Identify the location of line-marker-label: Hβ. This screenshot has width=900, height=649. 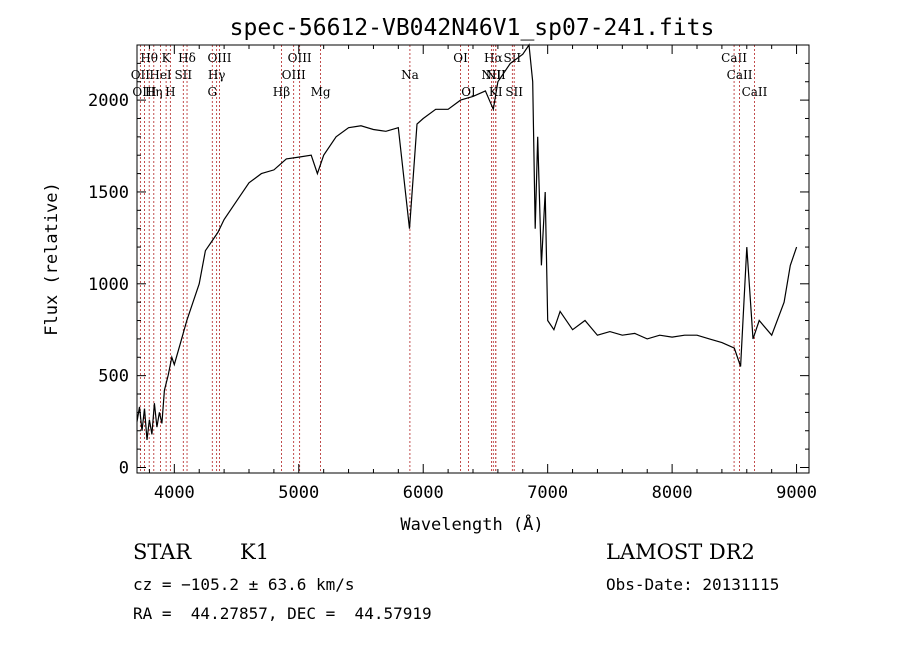
(281, 92).